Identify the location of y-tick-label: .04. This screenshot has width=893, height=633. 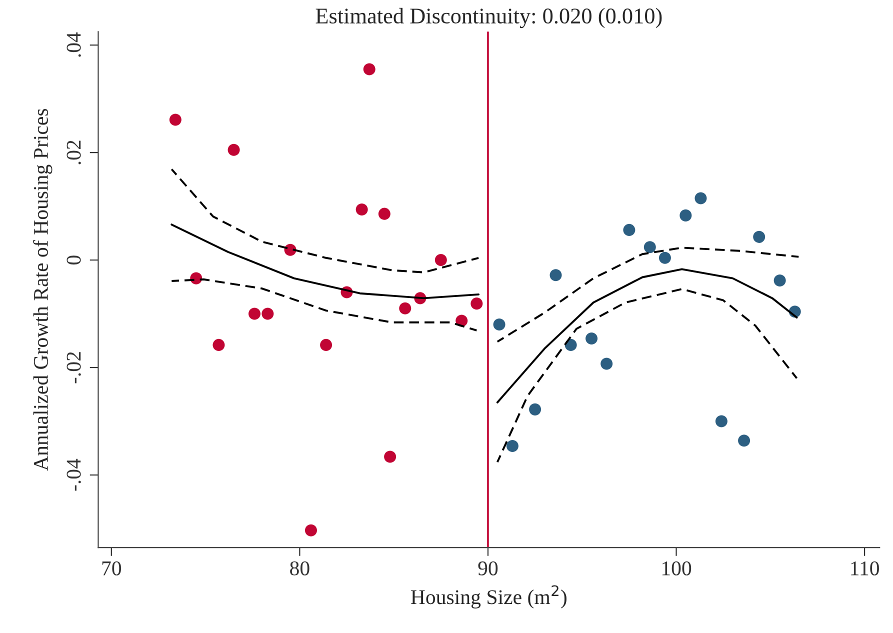
(73, 44).